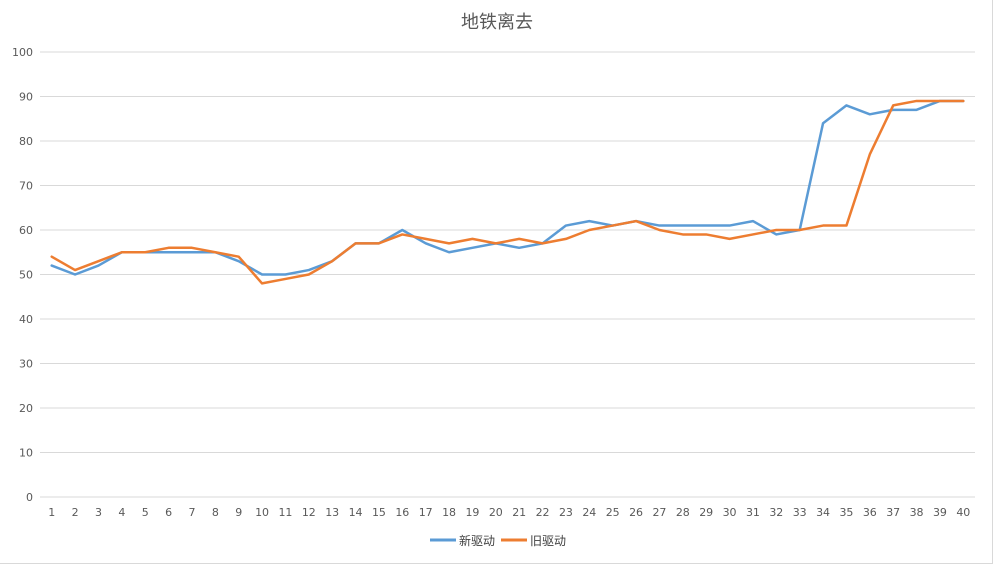 The image size is (993, 564). What do you see at coordinates (823, 512) in the screenshot?
I see `x-tick-label: 34` at bounding box center [823, 512].